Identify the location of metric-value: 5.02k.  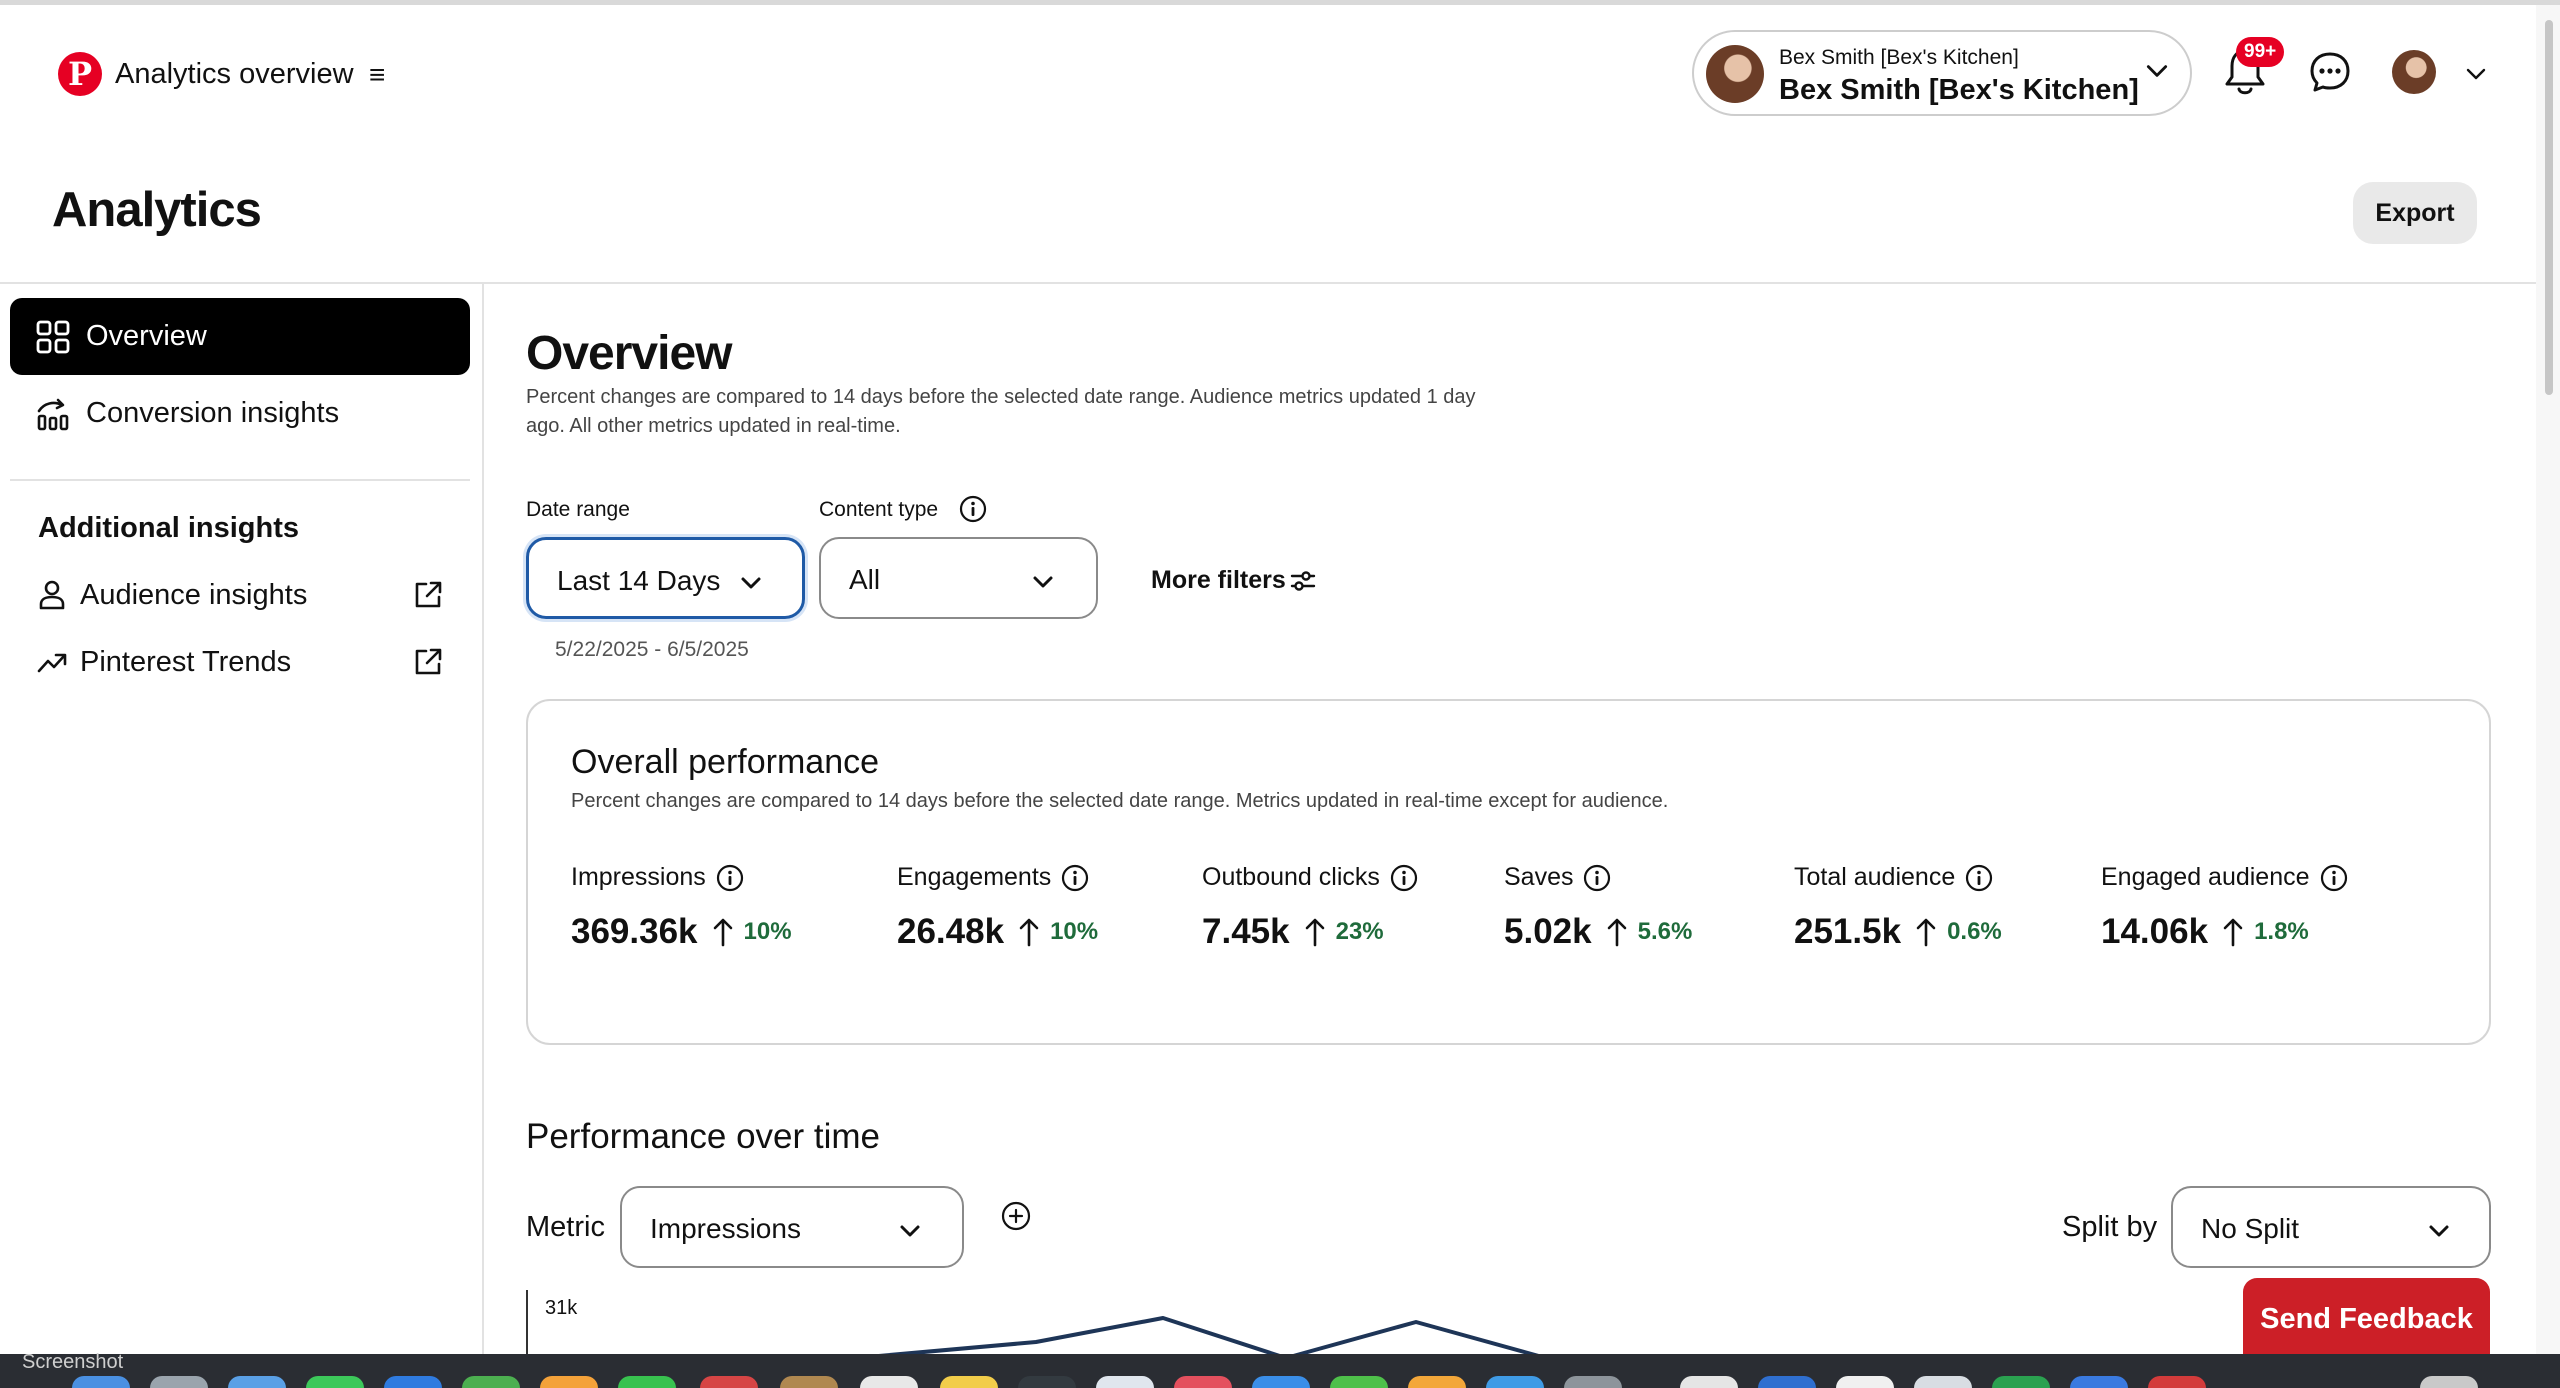
(1548, 931).